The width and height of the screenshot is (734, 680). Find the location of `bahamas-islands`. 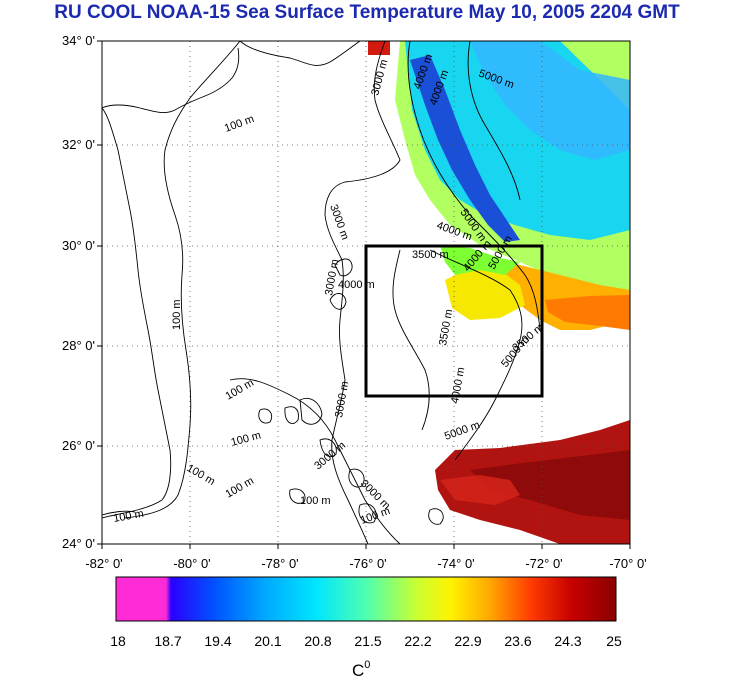

bahamas-islands is located at coordinates (351, 391).